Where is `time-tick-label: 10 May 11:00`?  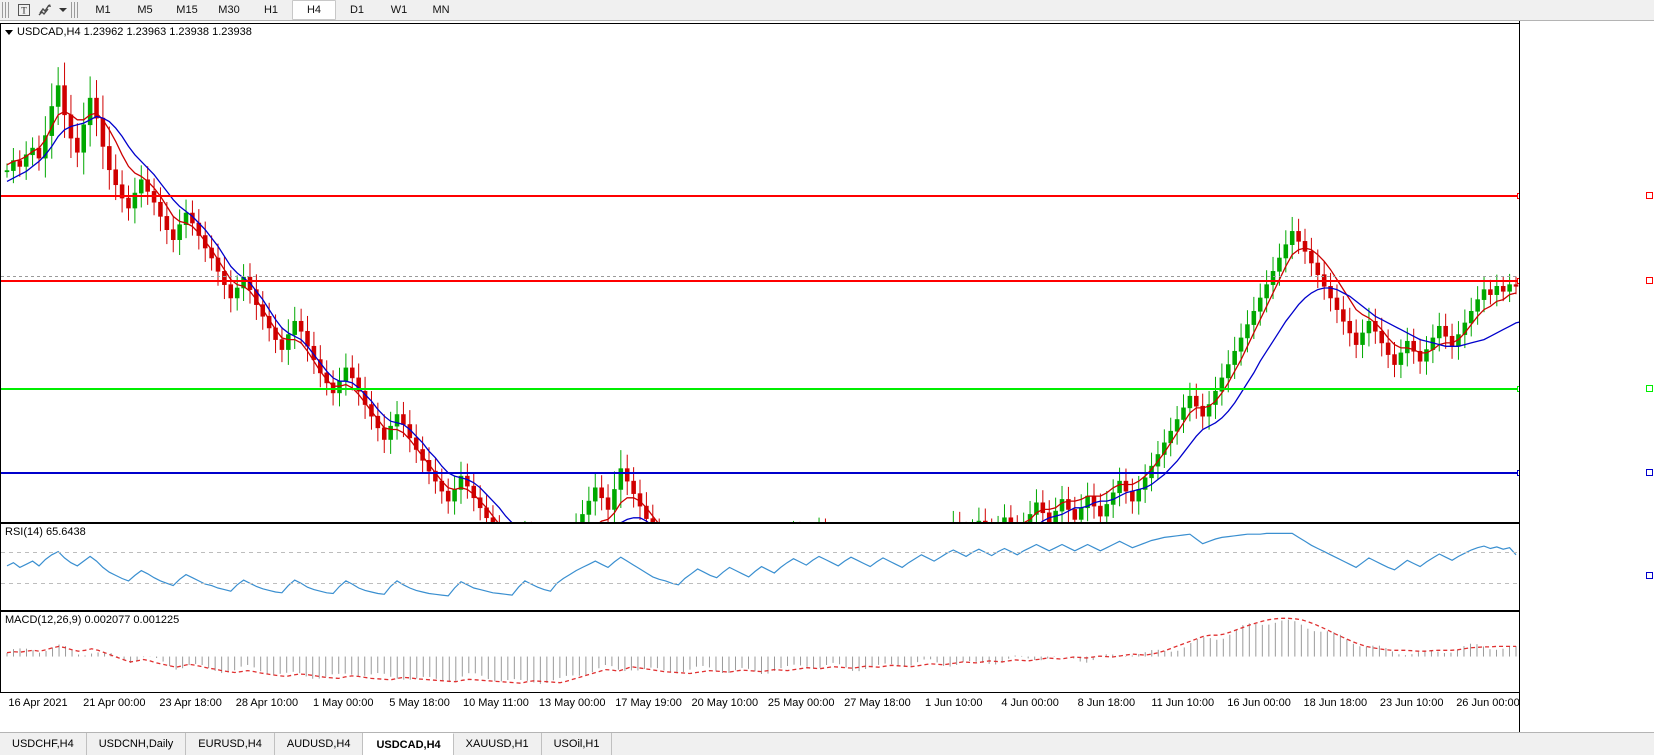 time-tick-label: 10 May 11:00 is located at coordinates (495, 703).